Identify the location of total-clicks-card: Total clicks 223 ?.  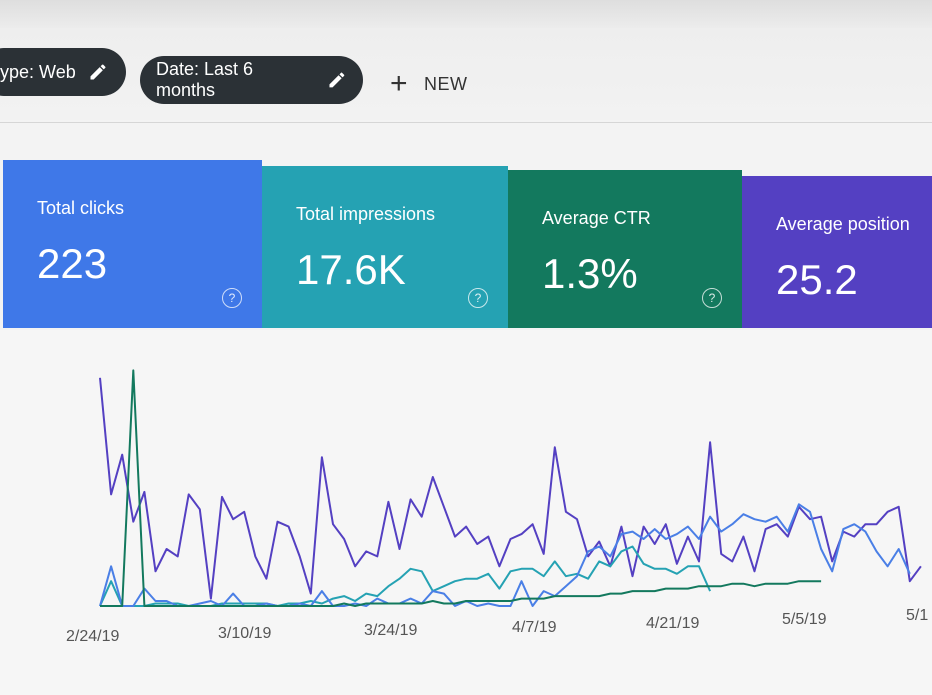
(132, 244).